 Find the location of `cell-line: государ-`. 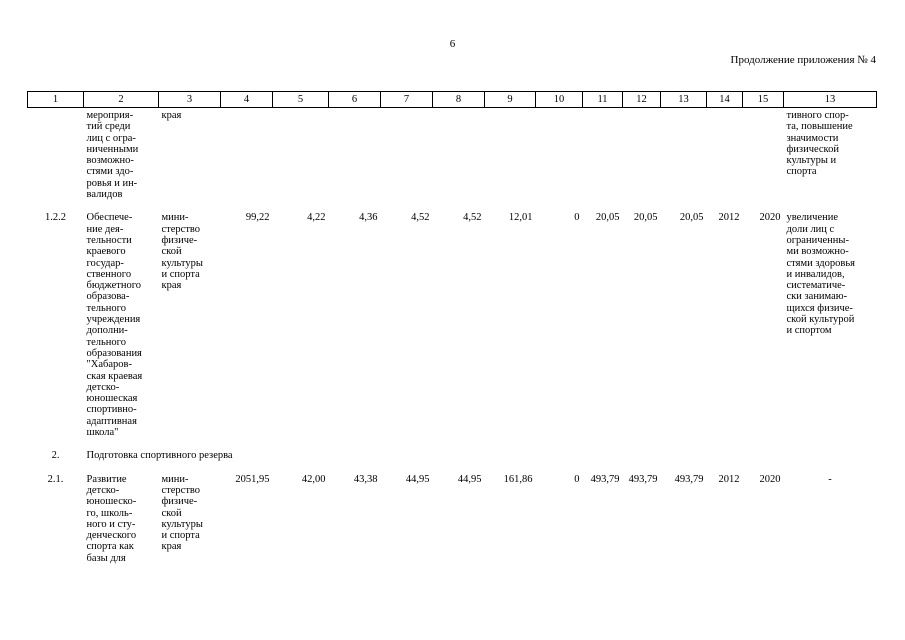

cell-line: государ- is located at coordinates (105, 263).